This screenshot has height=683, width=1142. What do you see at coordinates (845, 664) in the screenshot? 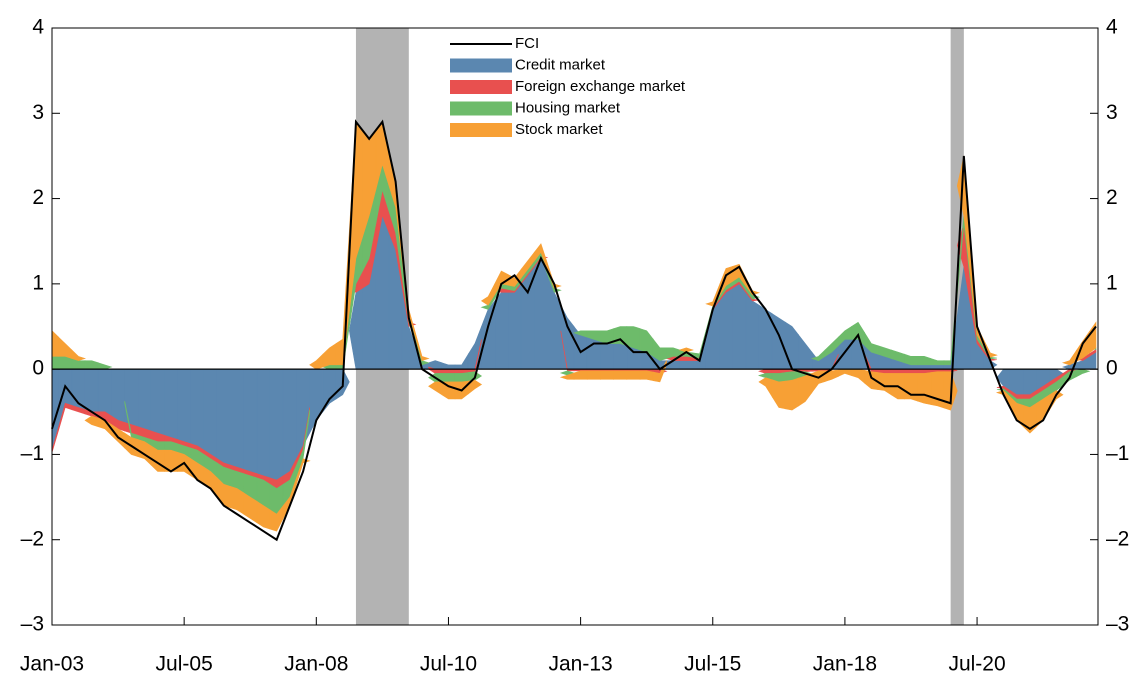
I see `x-tick-label: Jan-18` at bounding box center [845, 664].